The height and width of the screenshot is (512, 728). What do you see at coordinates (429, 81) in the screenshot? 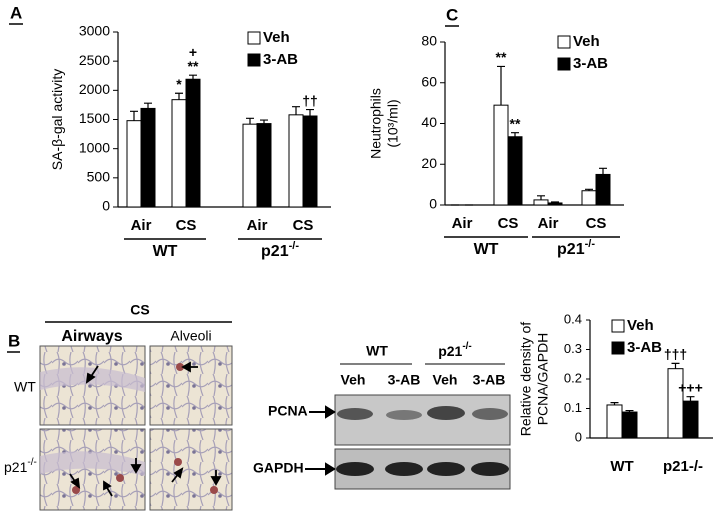
I see `y-tick-label: 60` at bounding box center [429, 81].